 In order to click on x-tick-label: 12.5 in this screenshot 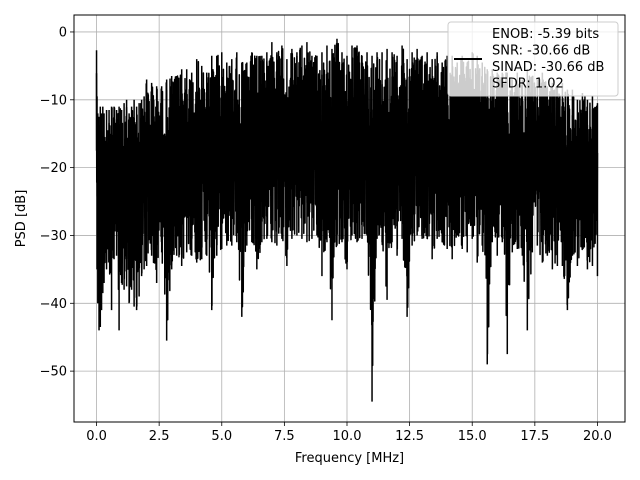, I will do `click(409, 436)`.